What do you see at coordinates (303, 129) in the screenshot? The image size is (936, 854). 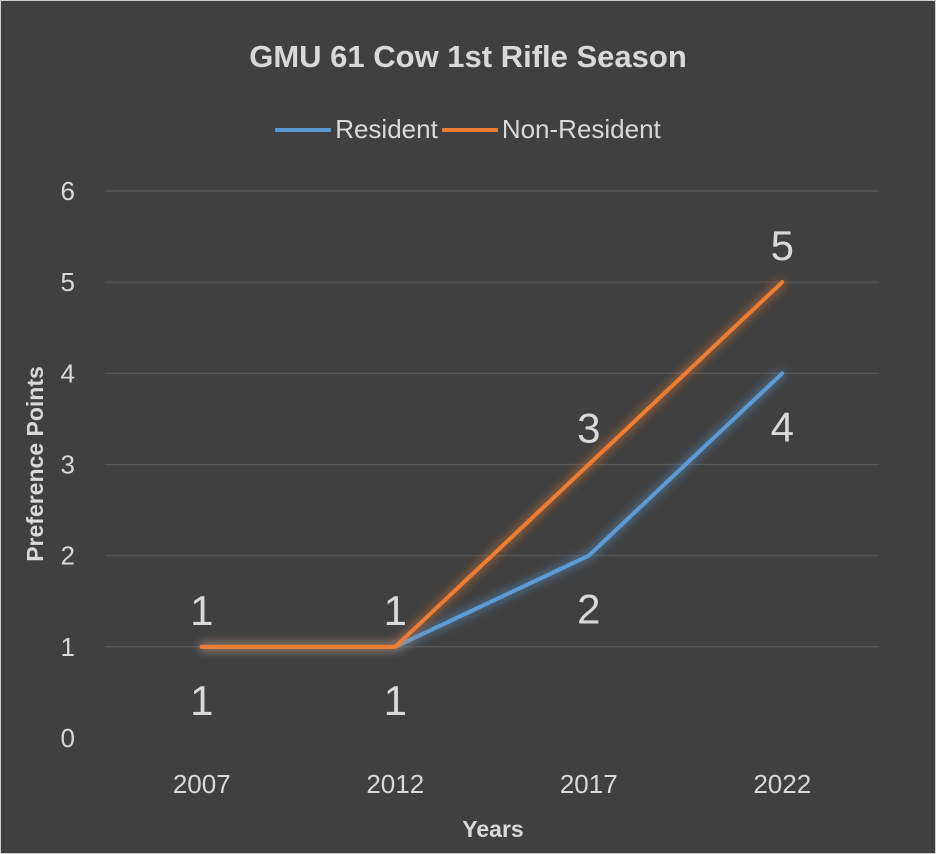 I see `legend-swatch-resident` at bounding box center [303, 129].